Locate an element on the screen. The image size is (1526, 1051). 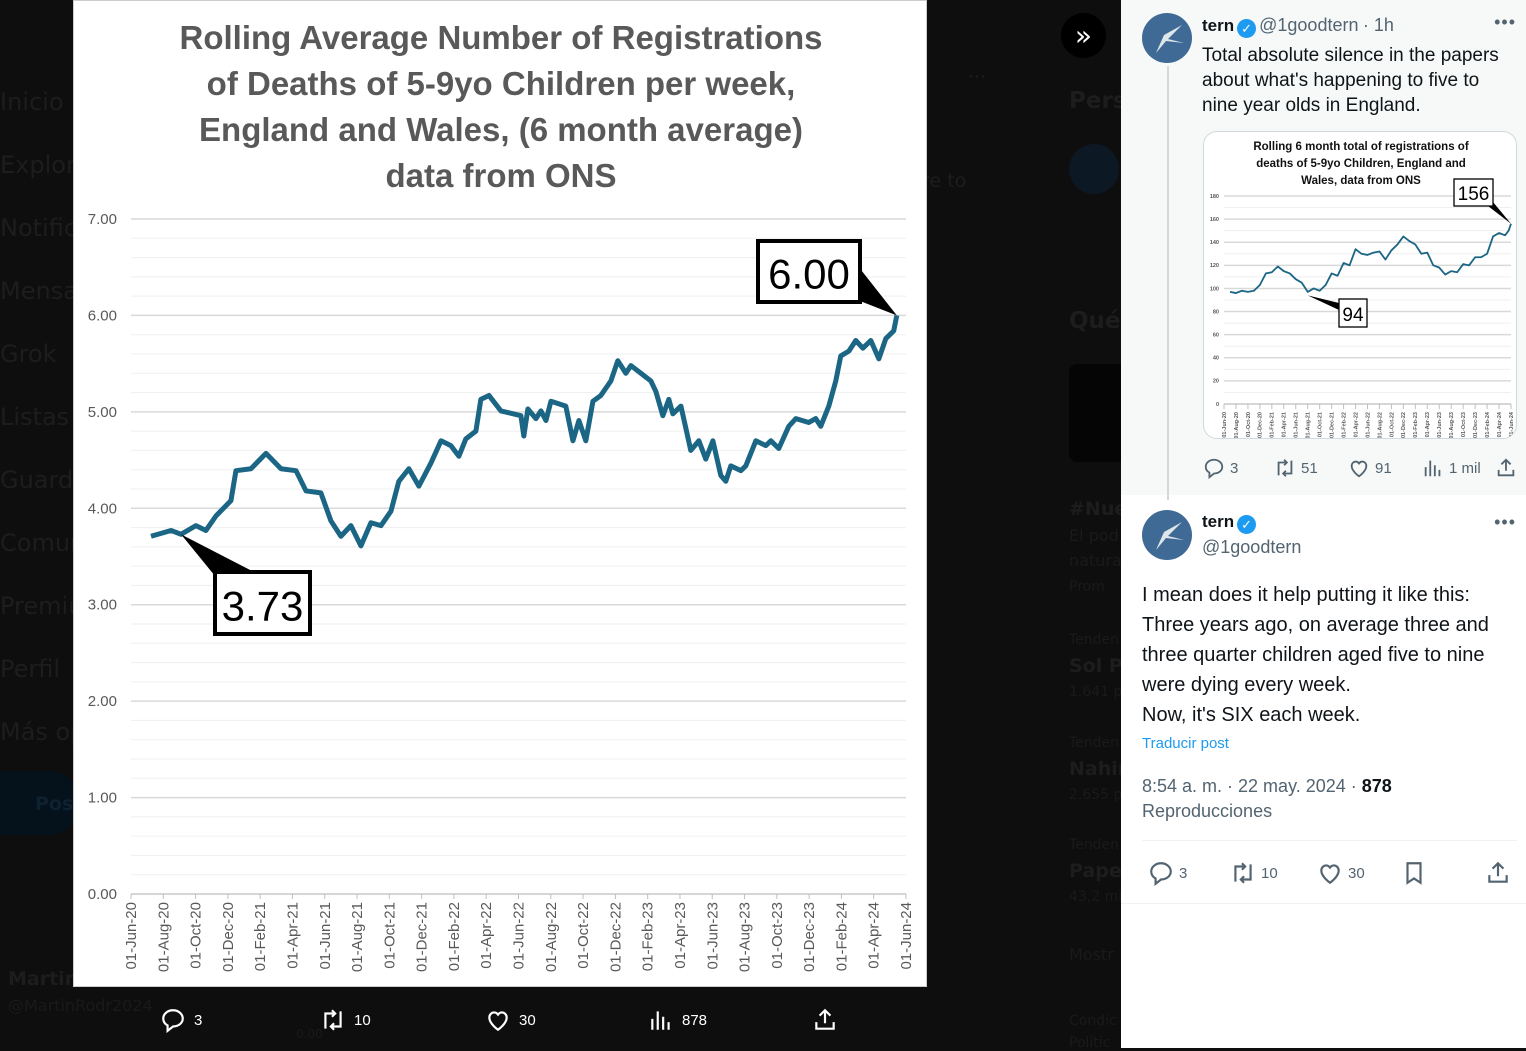
nav-item: Más op is located at coordinates (43, 732).